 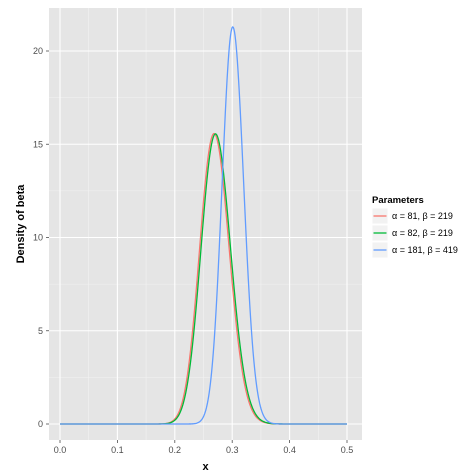 I want to click on legend-label: α = 181, β = 419, so click(x=425, y=250).